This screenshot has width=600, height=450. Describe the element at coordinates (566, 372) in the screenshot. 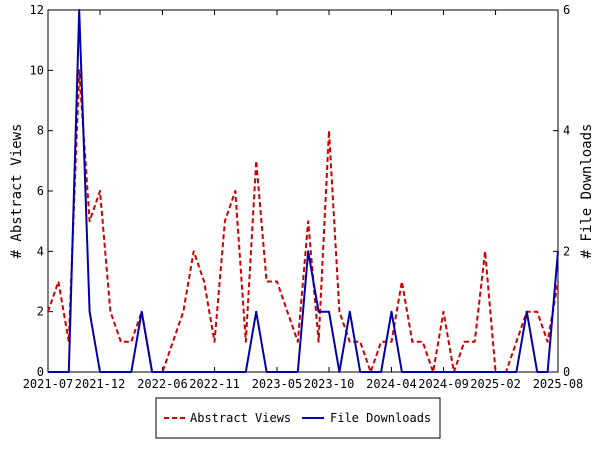

I see `y-right-tick-label: 0` at that location.